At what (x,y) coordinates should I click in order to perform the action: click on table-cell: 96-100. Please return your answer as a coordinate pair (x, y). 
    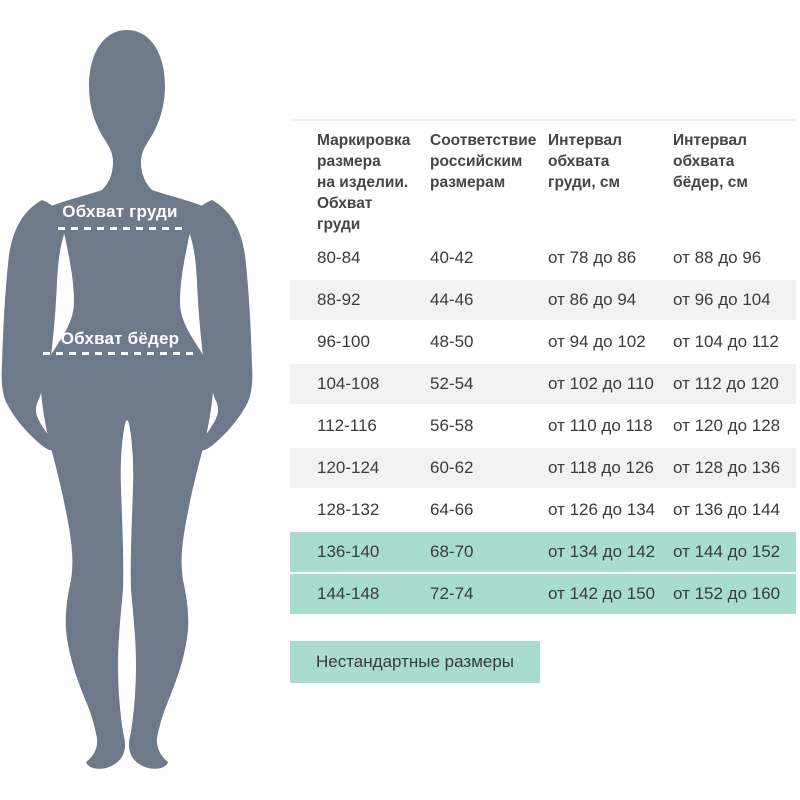
    Looking at the image, I should click on (343, 341).